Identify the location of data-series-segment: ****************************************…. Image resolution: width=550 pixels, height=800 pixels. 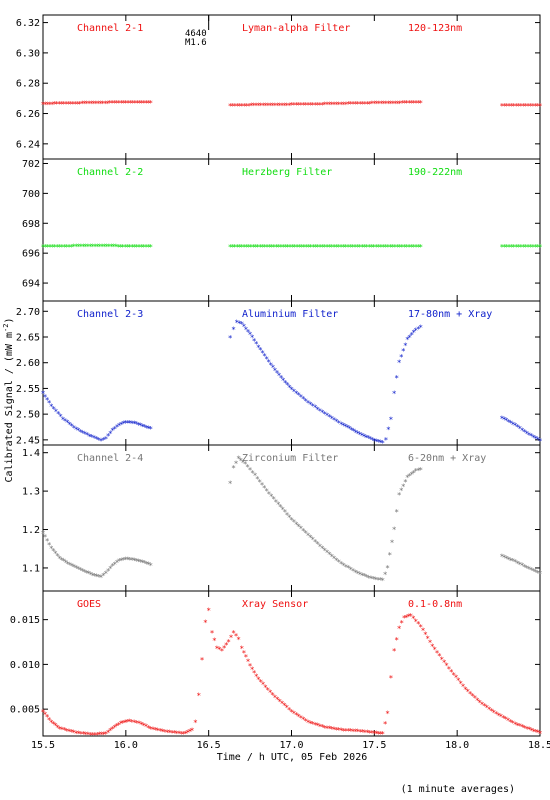
(97, 104).